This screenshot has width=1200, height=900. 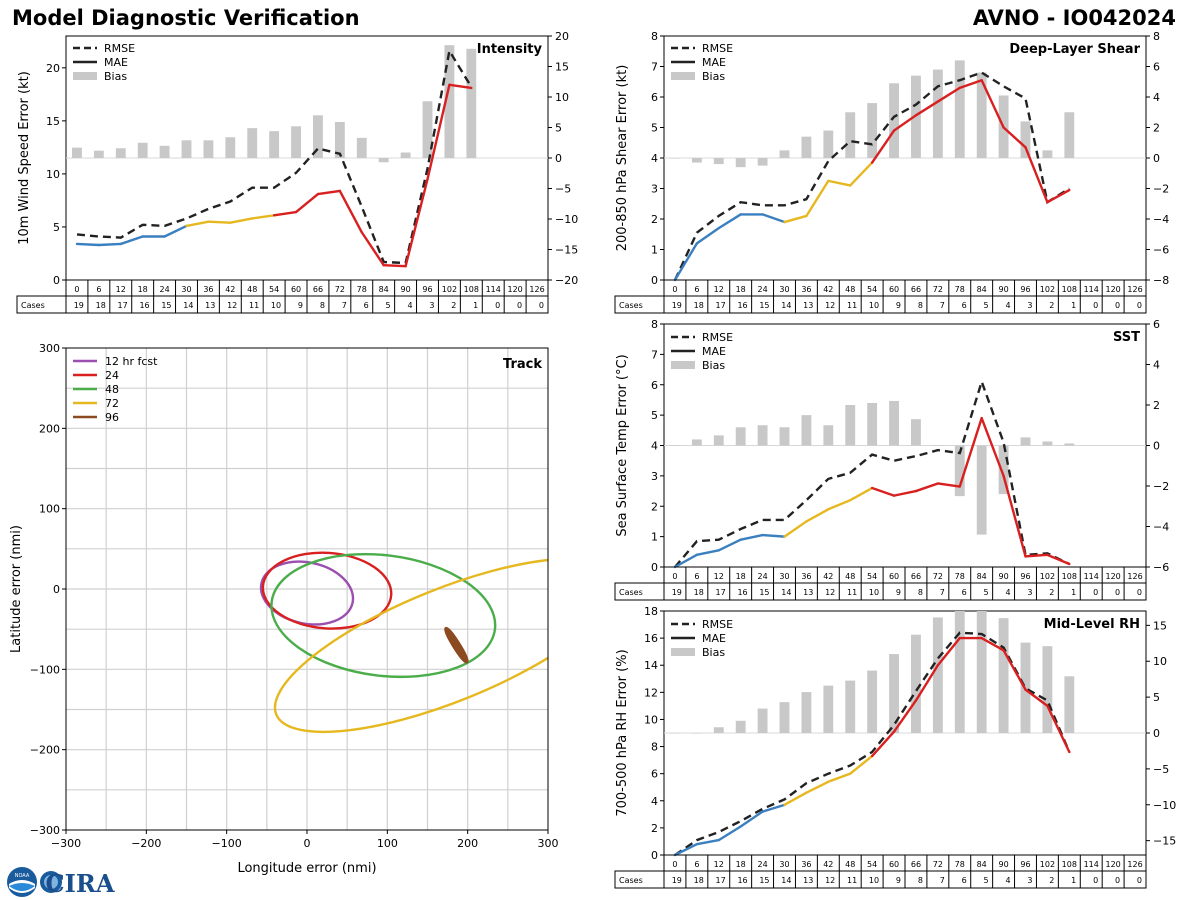 What do you see at coordinates (362, 289) in the screenshot?
I see `intensity-hour-label: 78` at bounding box center [362, 289].